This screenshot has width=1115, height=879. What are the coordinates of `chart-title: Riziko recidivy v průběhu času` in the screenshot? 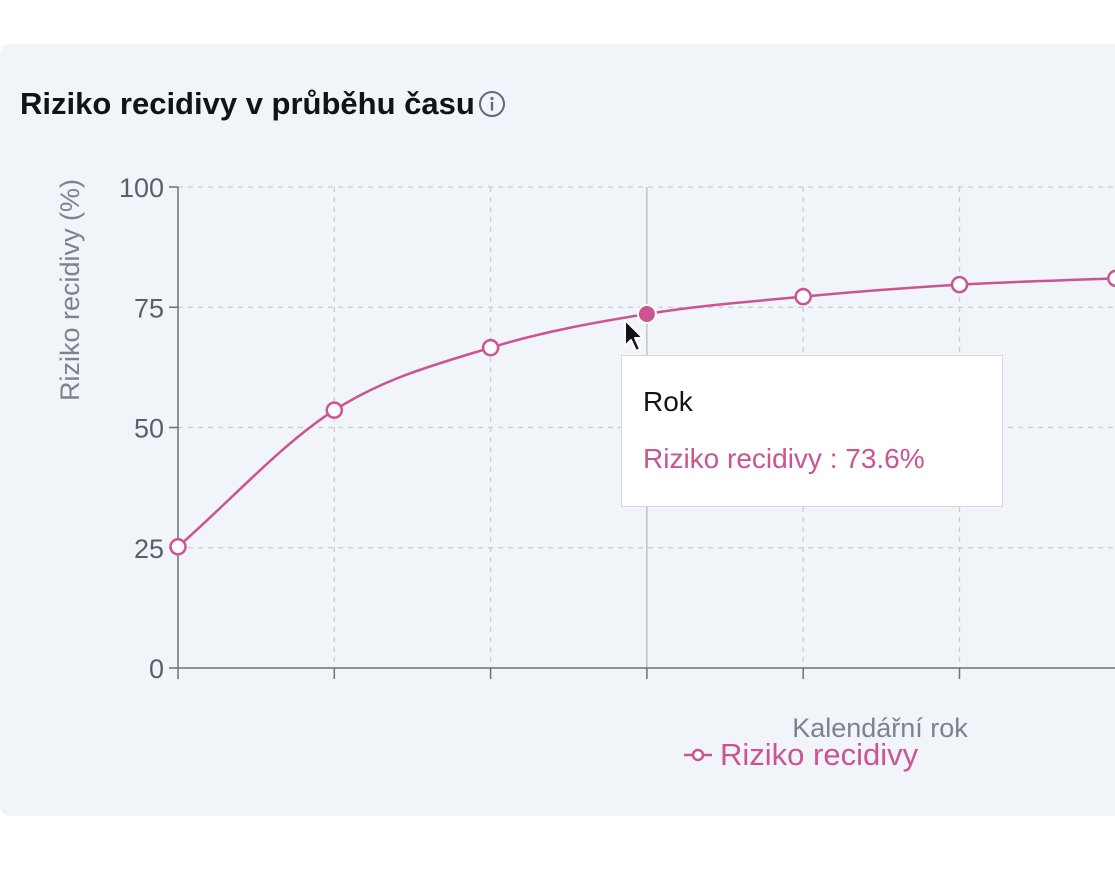 It's located at (247, 103).